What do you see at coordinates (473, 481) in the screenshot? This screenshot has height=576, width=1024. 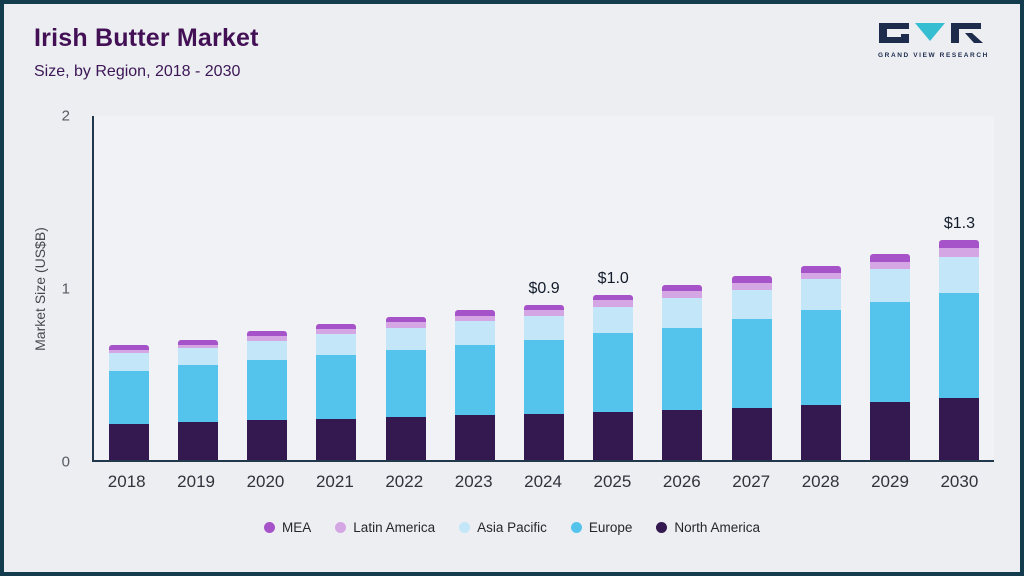 I see `x-axis-label-2023: 2023` at bounding box center [473, 481].